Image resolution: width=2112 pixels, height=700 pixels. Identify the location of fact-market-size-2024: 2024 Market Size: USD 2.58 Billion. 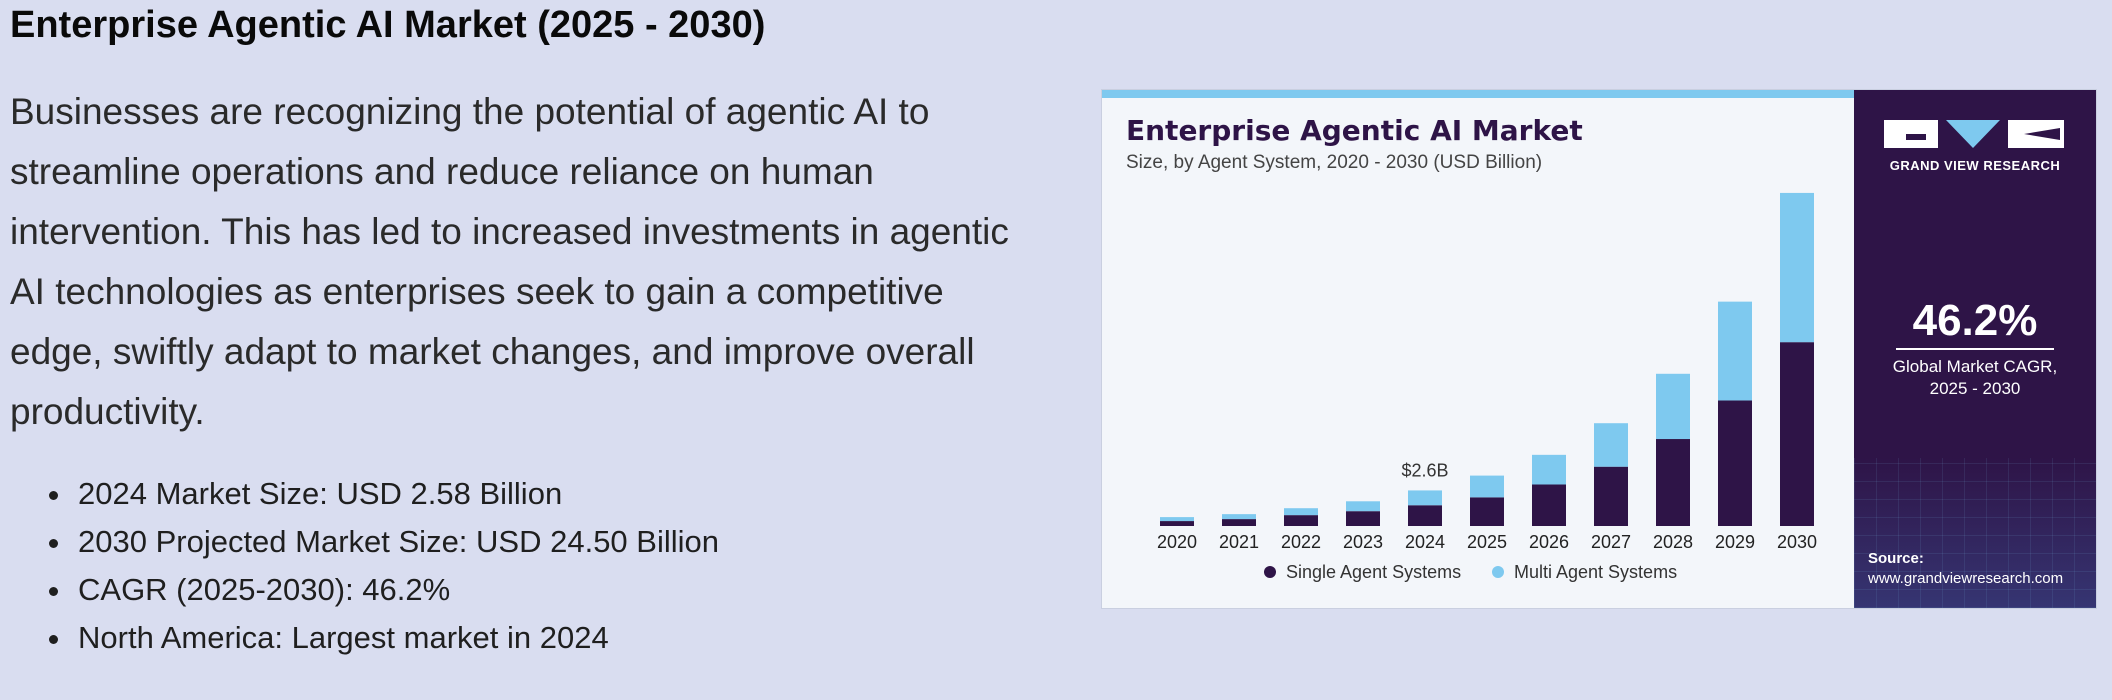
(396, 494).